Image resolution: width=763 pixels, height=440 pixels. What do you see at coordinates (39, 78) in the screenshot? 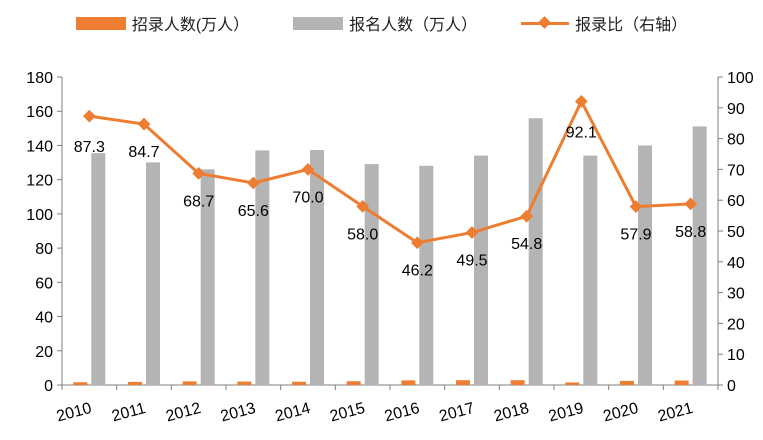
I see `y-left-tick-label: 180` at bounding box center [39, 78].